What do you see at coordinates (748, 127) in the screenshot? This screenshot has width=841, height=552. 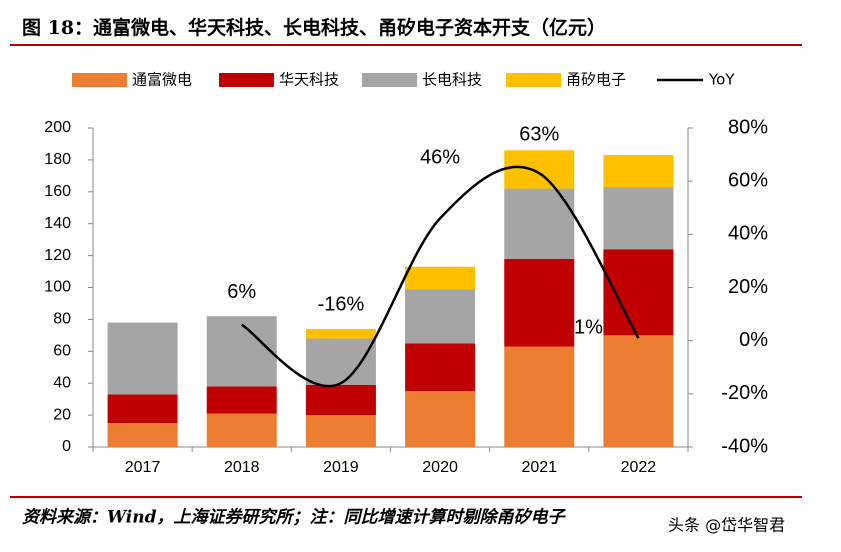 I see `y2-tick-label: 80%` at bounding box center [748, 127].